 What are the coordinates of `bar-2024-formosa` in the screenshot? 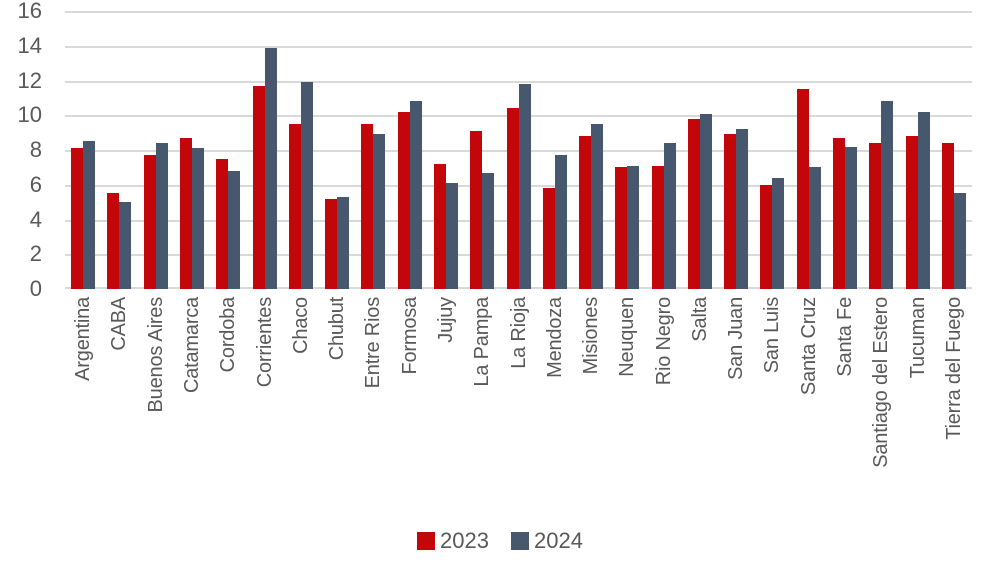 It's located at (415, 195).